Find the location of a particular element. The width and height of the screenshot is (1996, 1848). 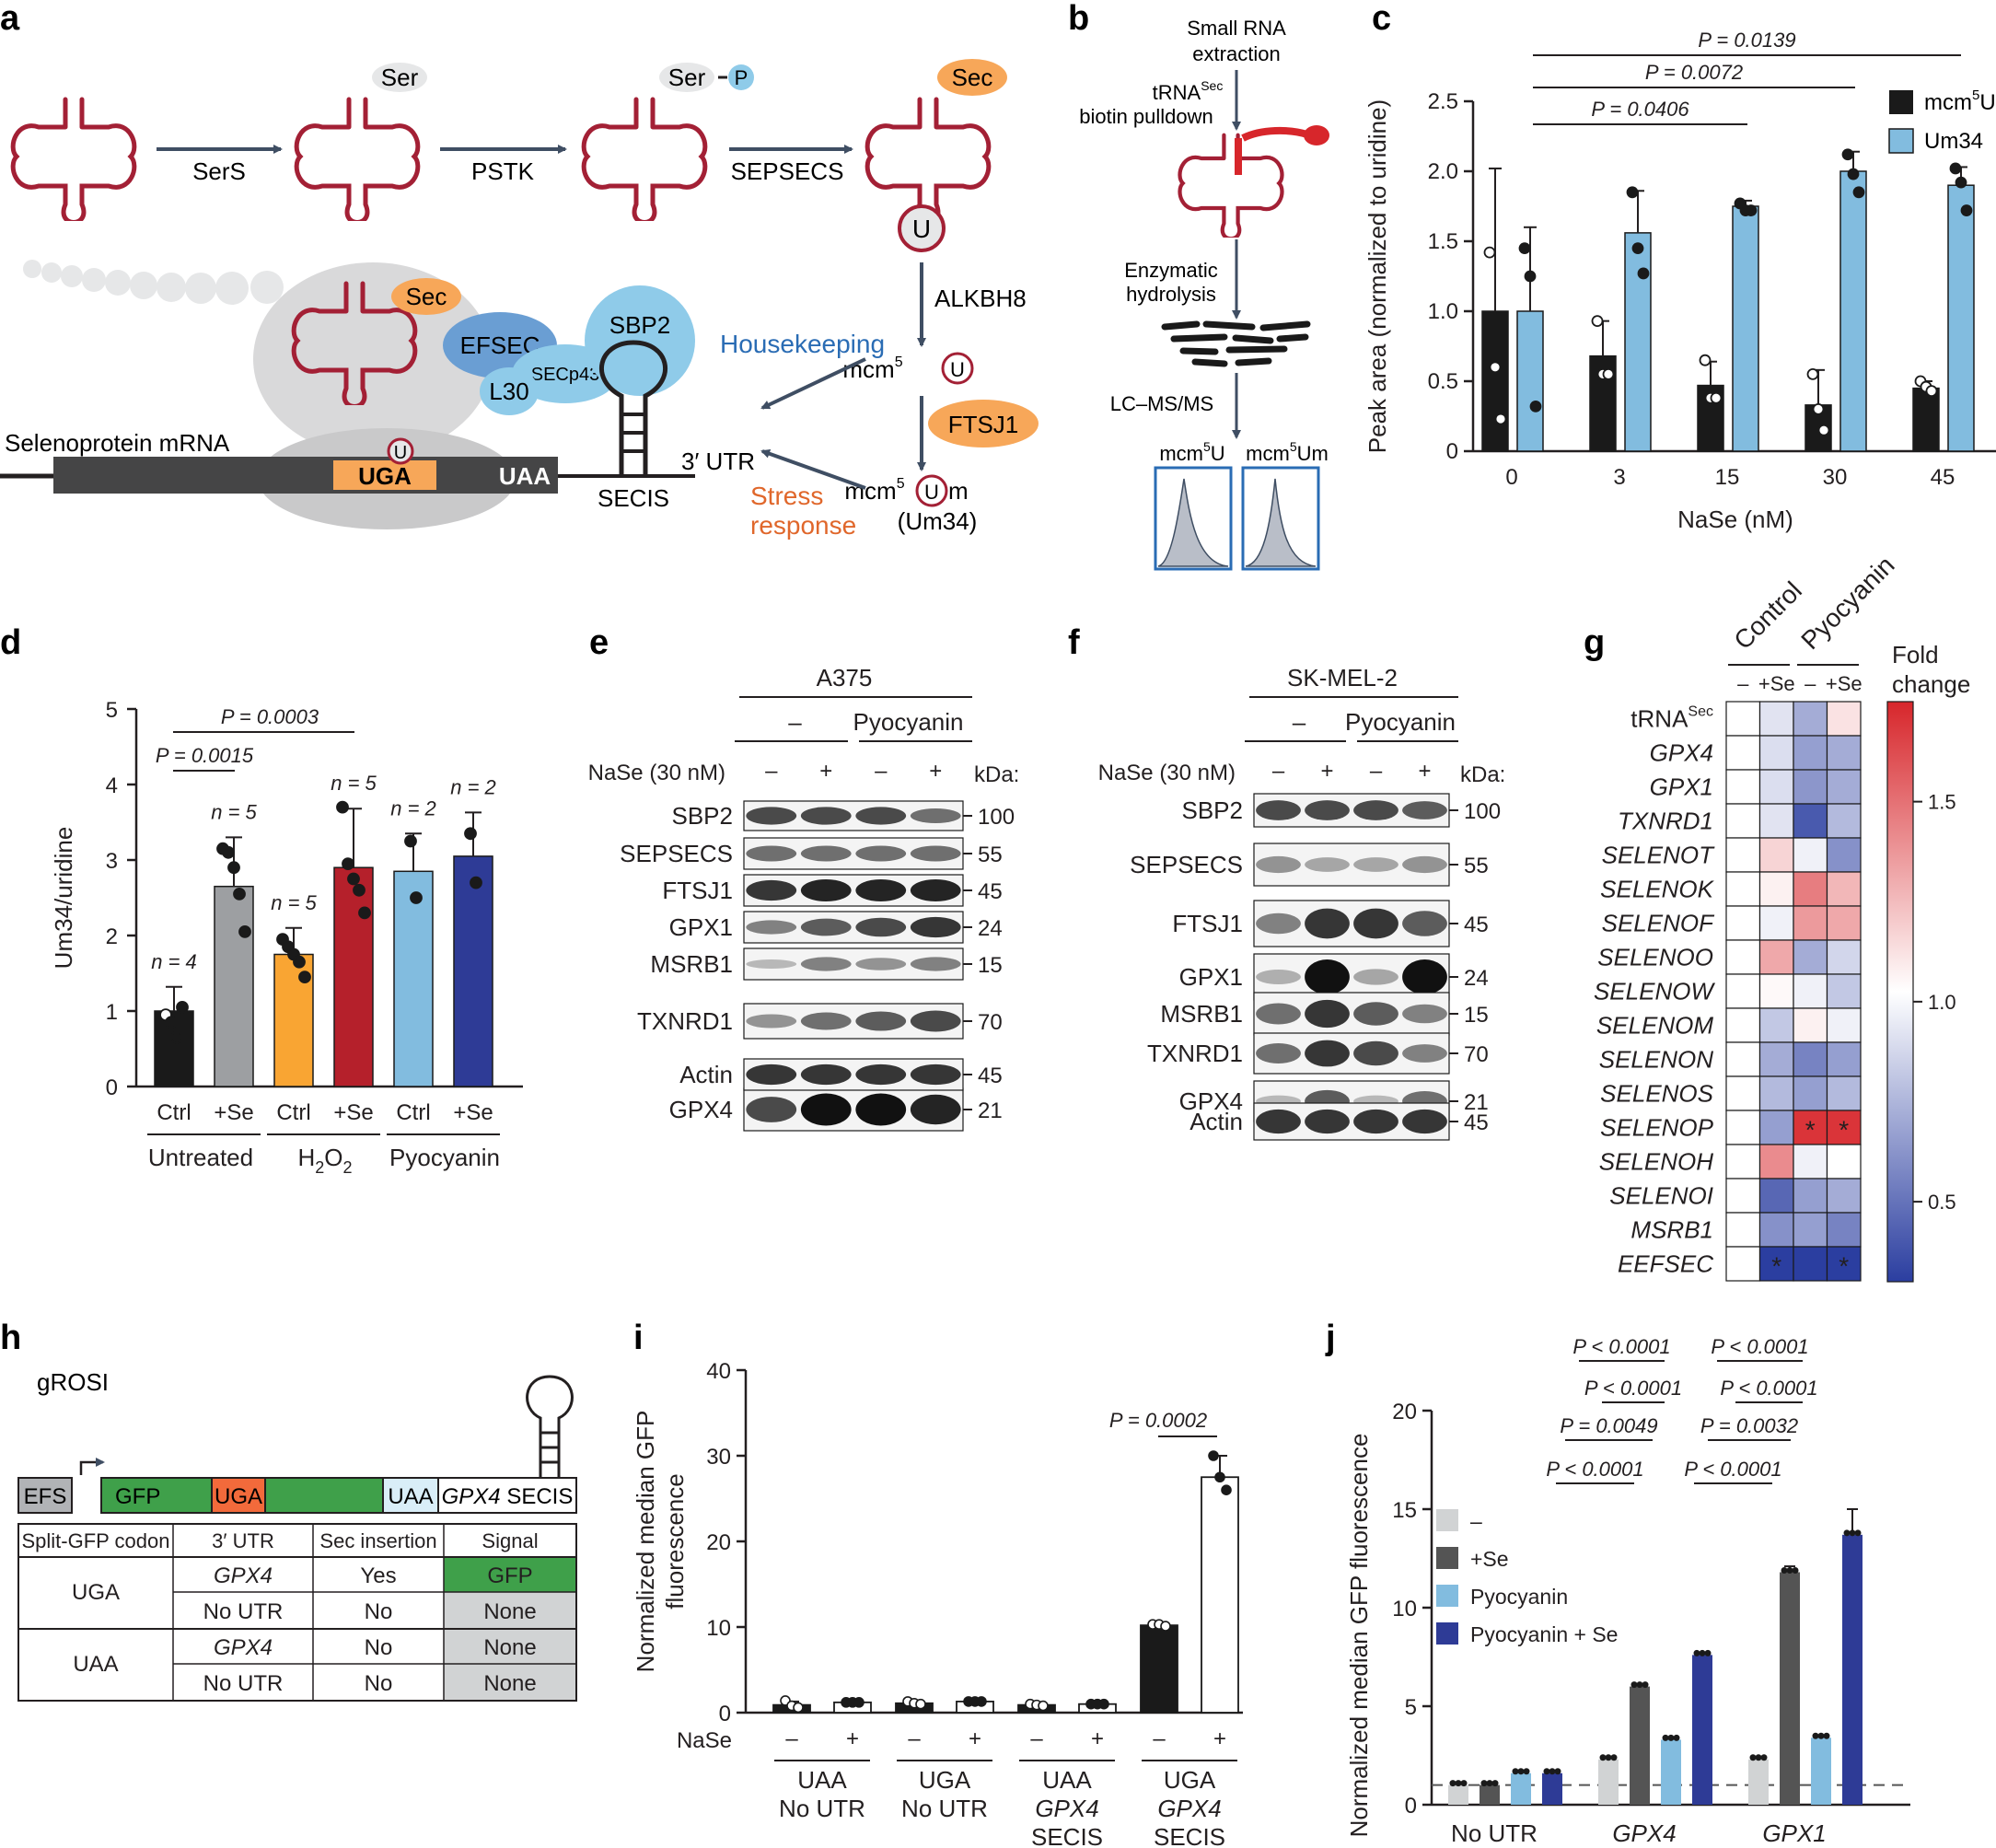

y-tick-label: 4 is located at coordinates (112, 786).